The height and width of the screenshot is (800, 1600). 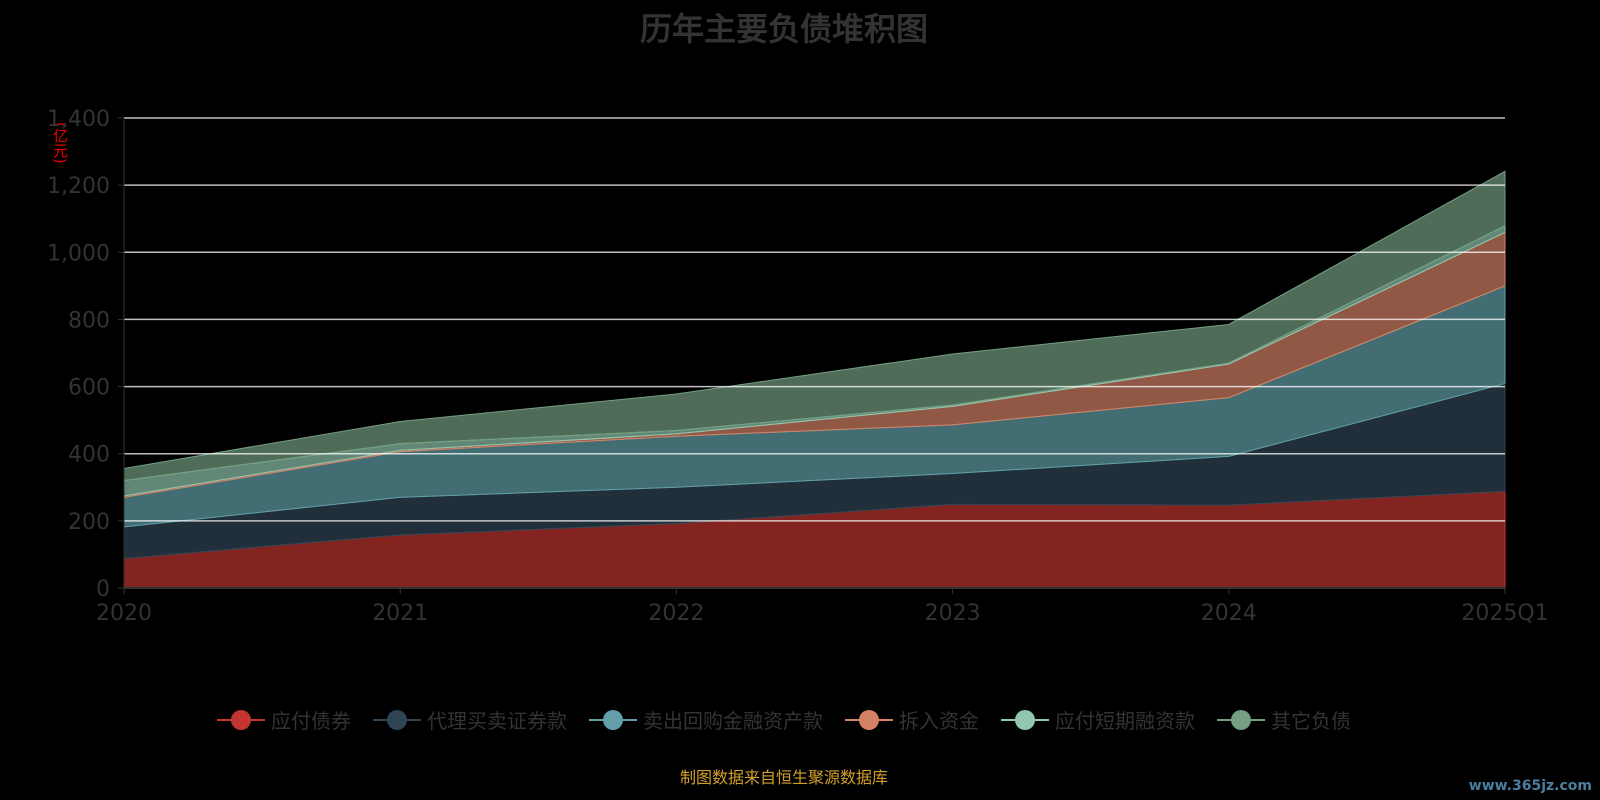 What do you see at coordinates (78, 253) in the screenshot?
I see `y-tick-label: 1,000` at bounding box center [78, 253].